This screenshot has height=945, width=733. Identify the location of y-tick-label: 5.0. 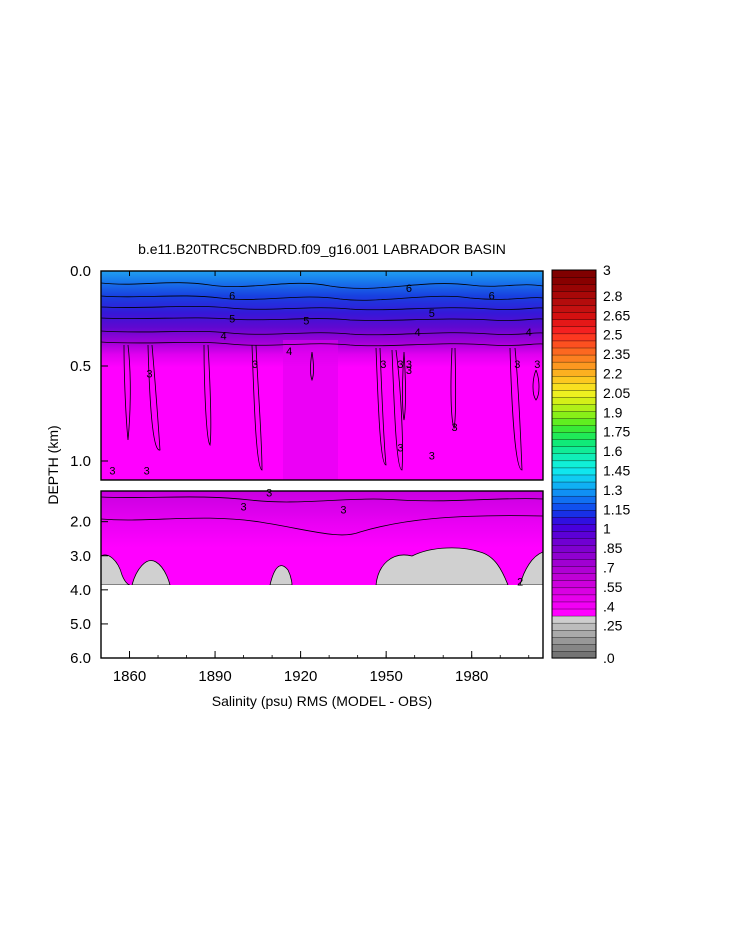
(80, 624).